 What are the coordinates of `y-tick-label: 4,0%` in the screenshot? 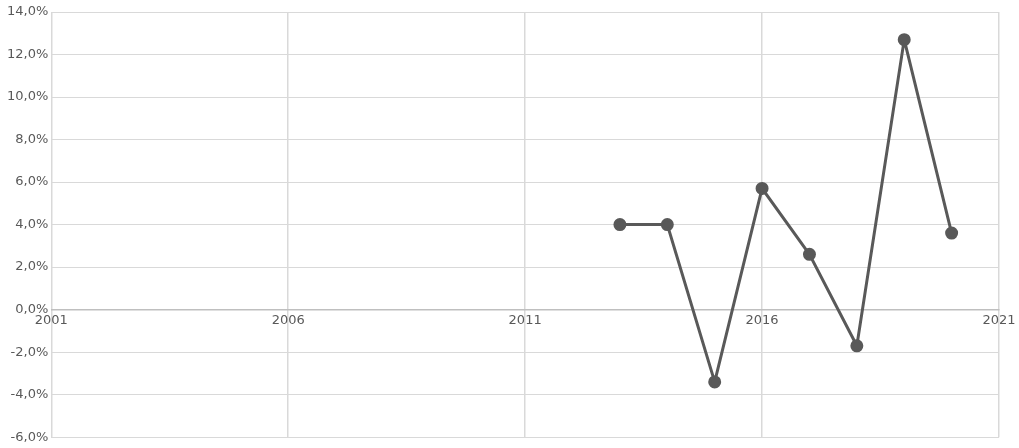 It's located at (32, 223).